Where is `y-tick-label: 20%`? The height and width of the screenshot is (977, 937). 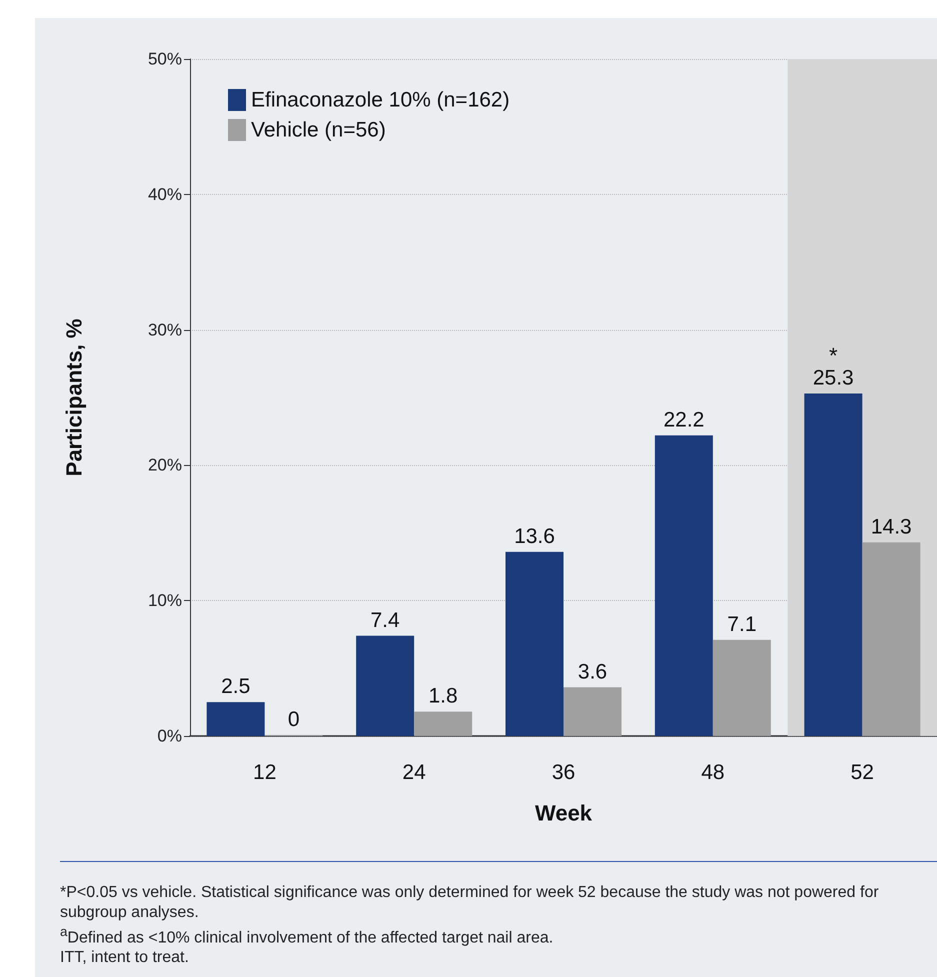
y-tick-label: 20% is located at coordinates (165, 465).